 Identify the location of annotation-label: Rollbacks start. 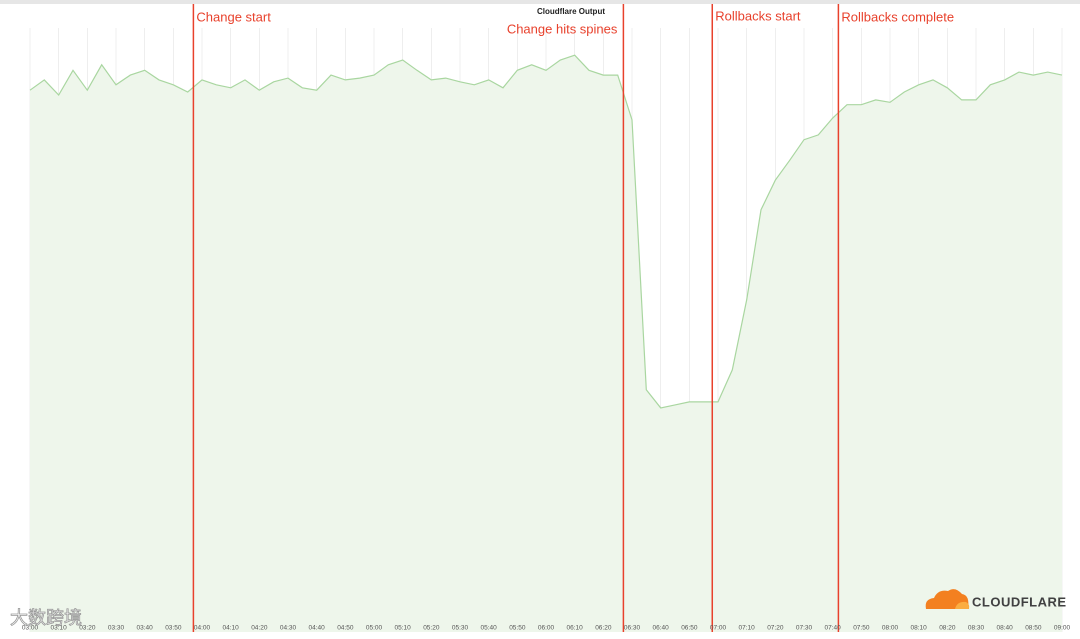
(758, 15).